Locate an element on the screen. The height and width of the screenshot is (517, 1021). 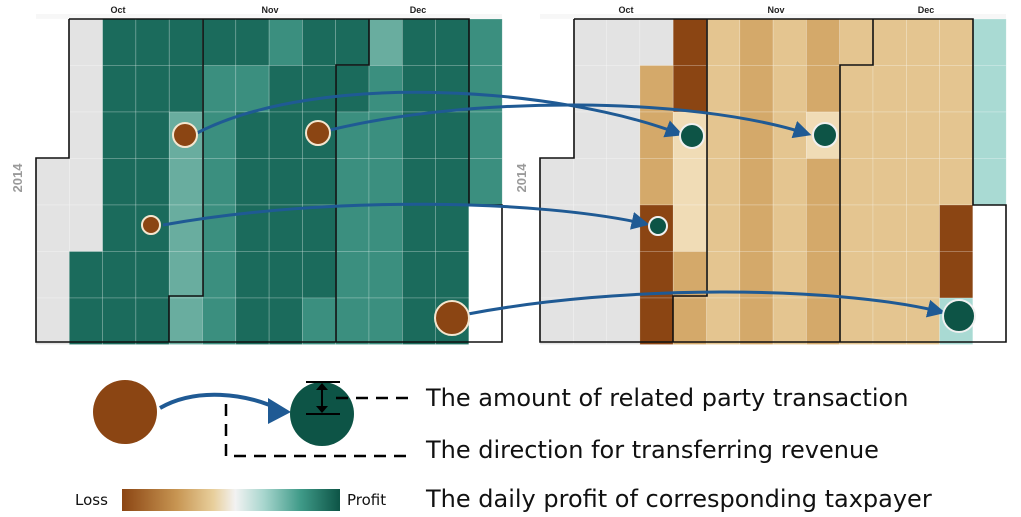
legend-loss-label: Loss is located at coordinates (91, 500).